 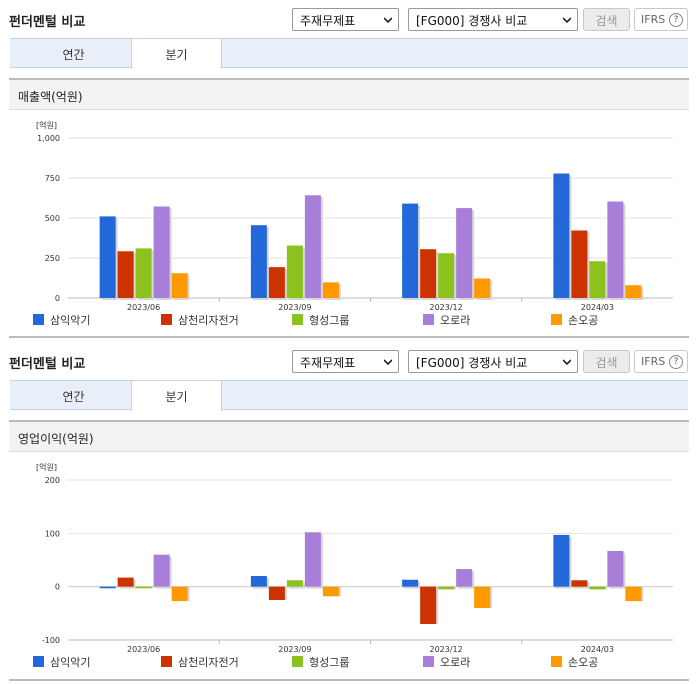 What do you see at coordinates (472, 363) in the screenshot?
I see `compare-select-value: [FG000] 경쟁사 비교` at bounding box center [472, 363].